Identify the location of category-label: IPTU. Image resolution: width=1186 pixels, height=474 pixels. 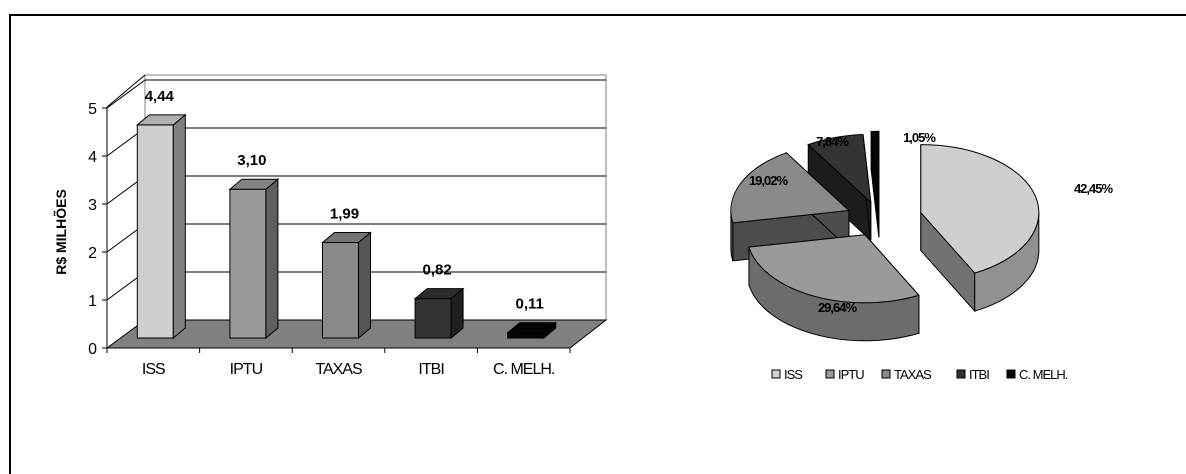
(246, 369).